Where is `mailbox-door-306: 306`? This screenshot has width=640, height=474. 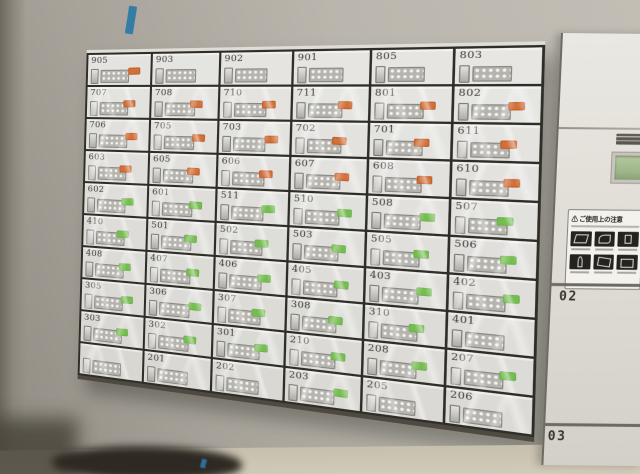 mailbox-door-306: 306 is located at coordinates (179, 303).